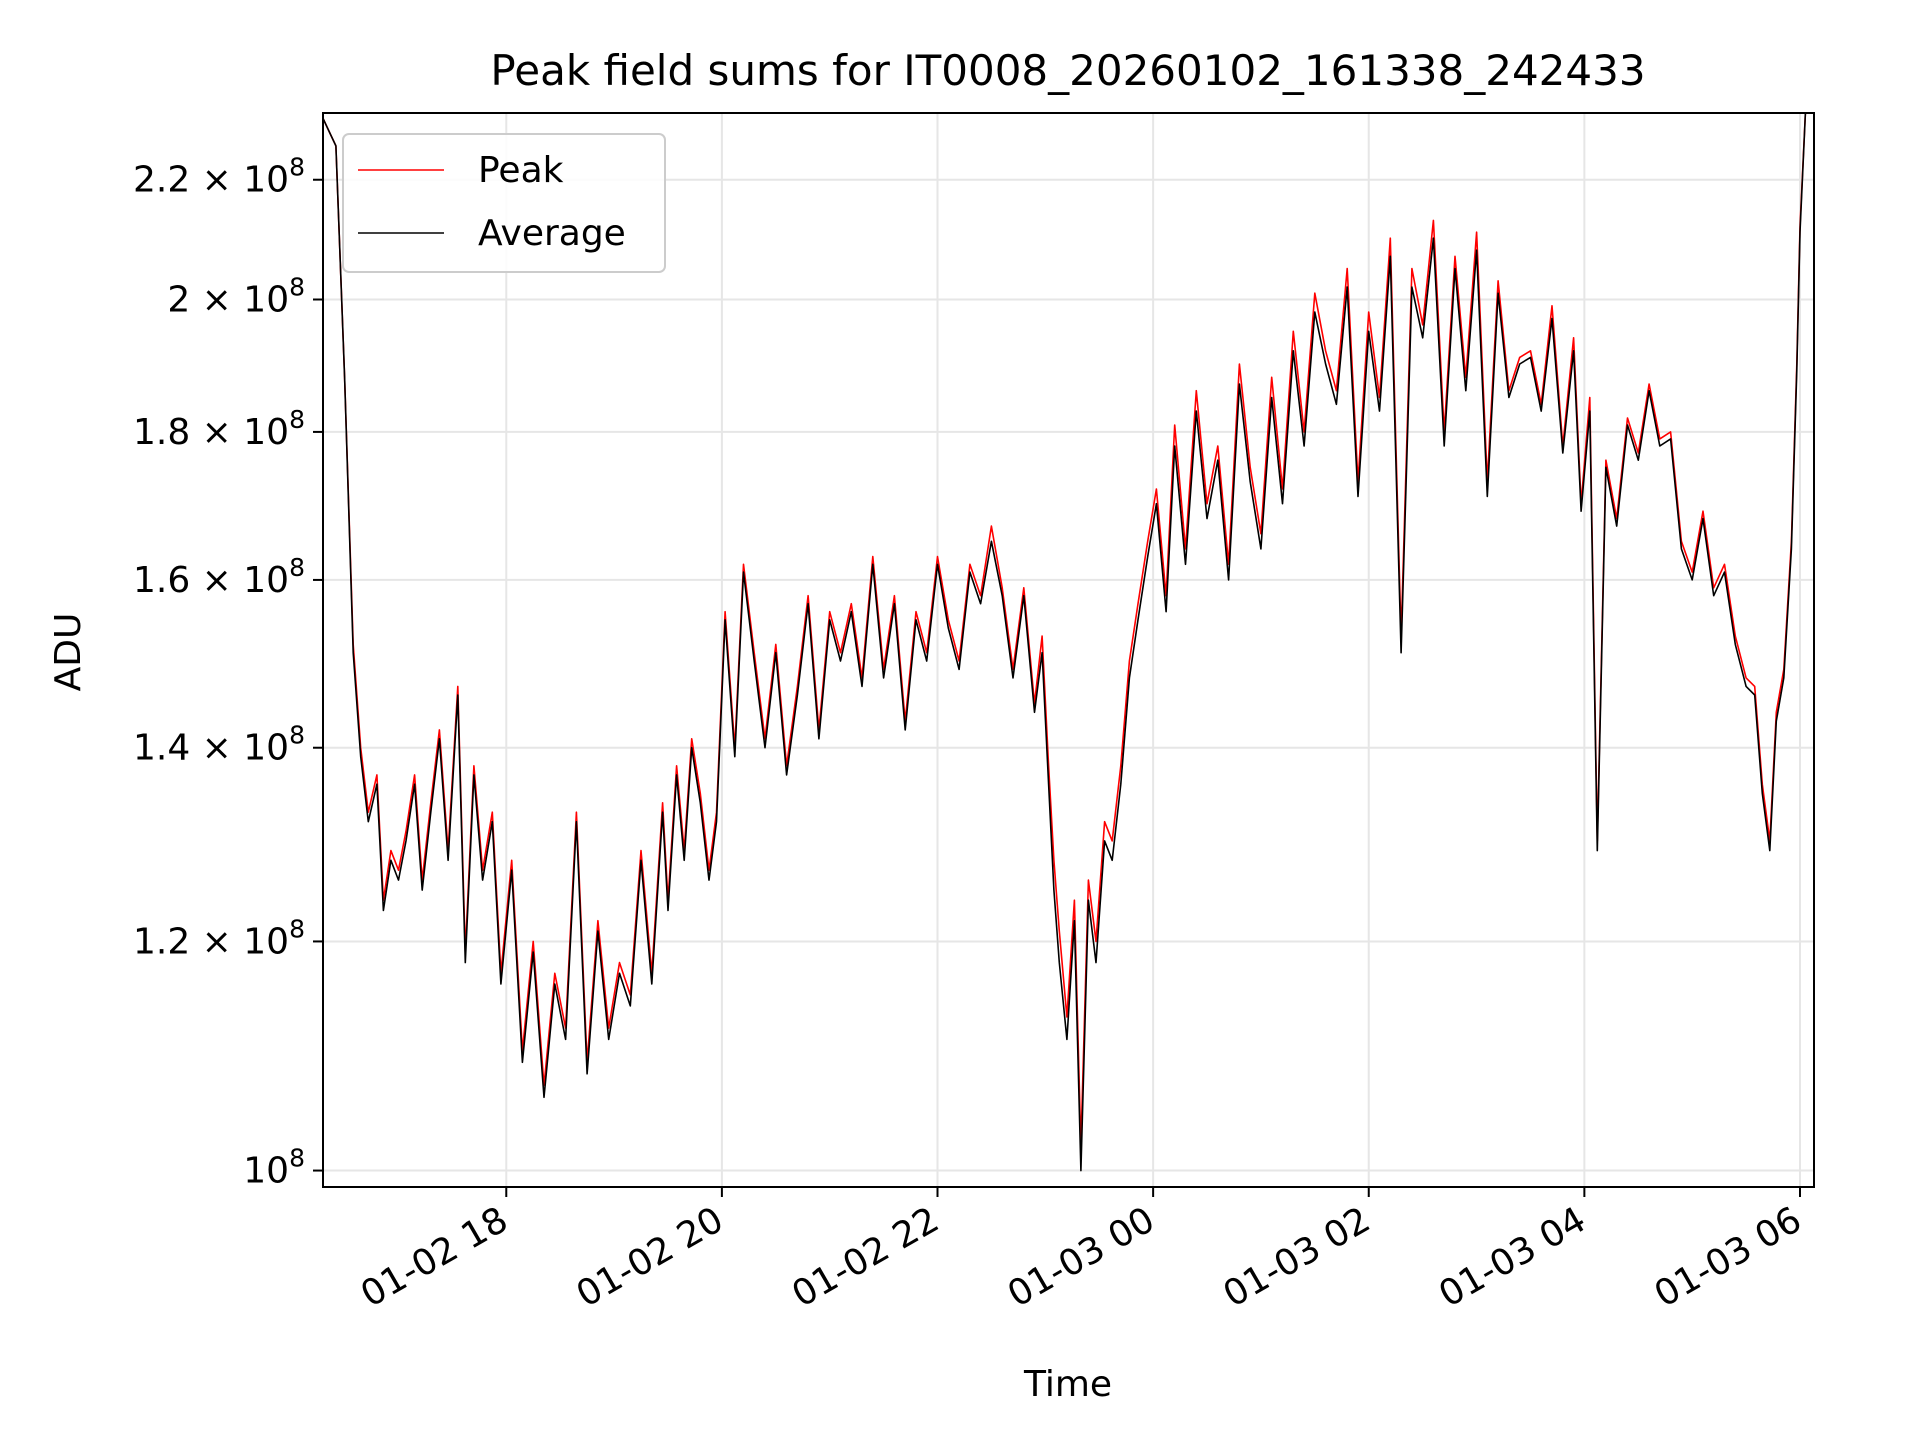 The height and width of the screenshot is (1440, 1920). I want to click on legend-average-label: Average, so click(552, 233).